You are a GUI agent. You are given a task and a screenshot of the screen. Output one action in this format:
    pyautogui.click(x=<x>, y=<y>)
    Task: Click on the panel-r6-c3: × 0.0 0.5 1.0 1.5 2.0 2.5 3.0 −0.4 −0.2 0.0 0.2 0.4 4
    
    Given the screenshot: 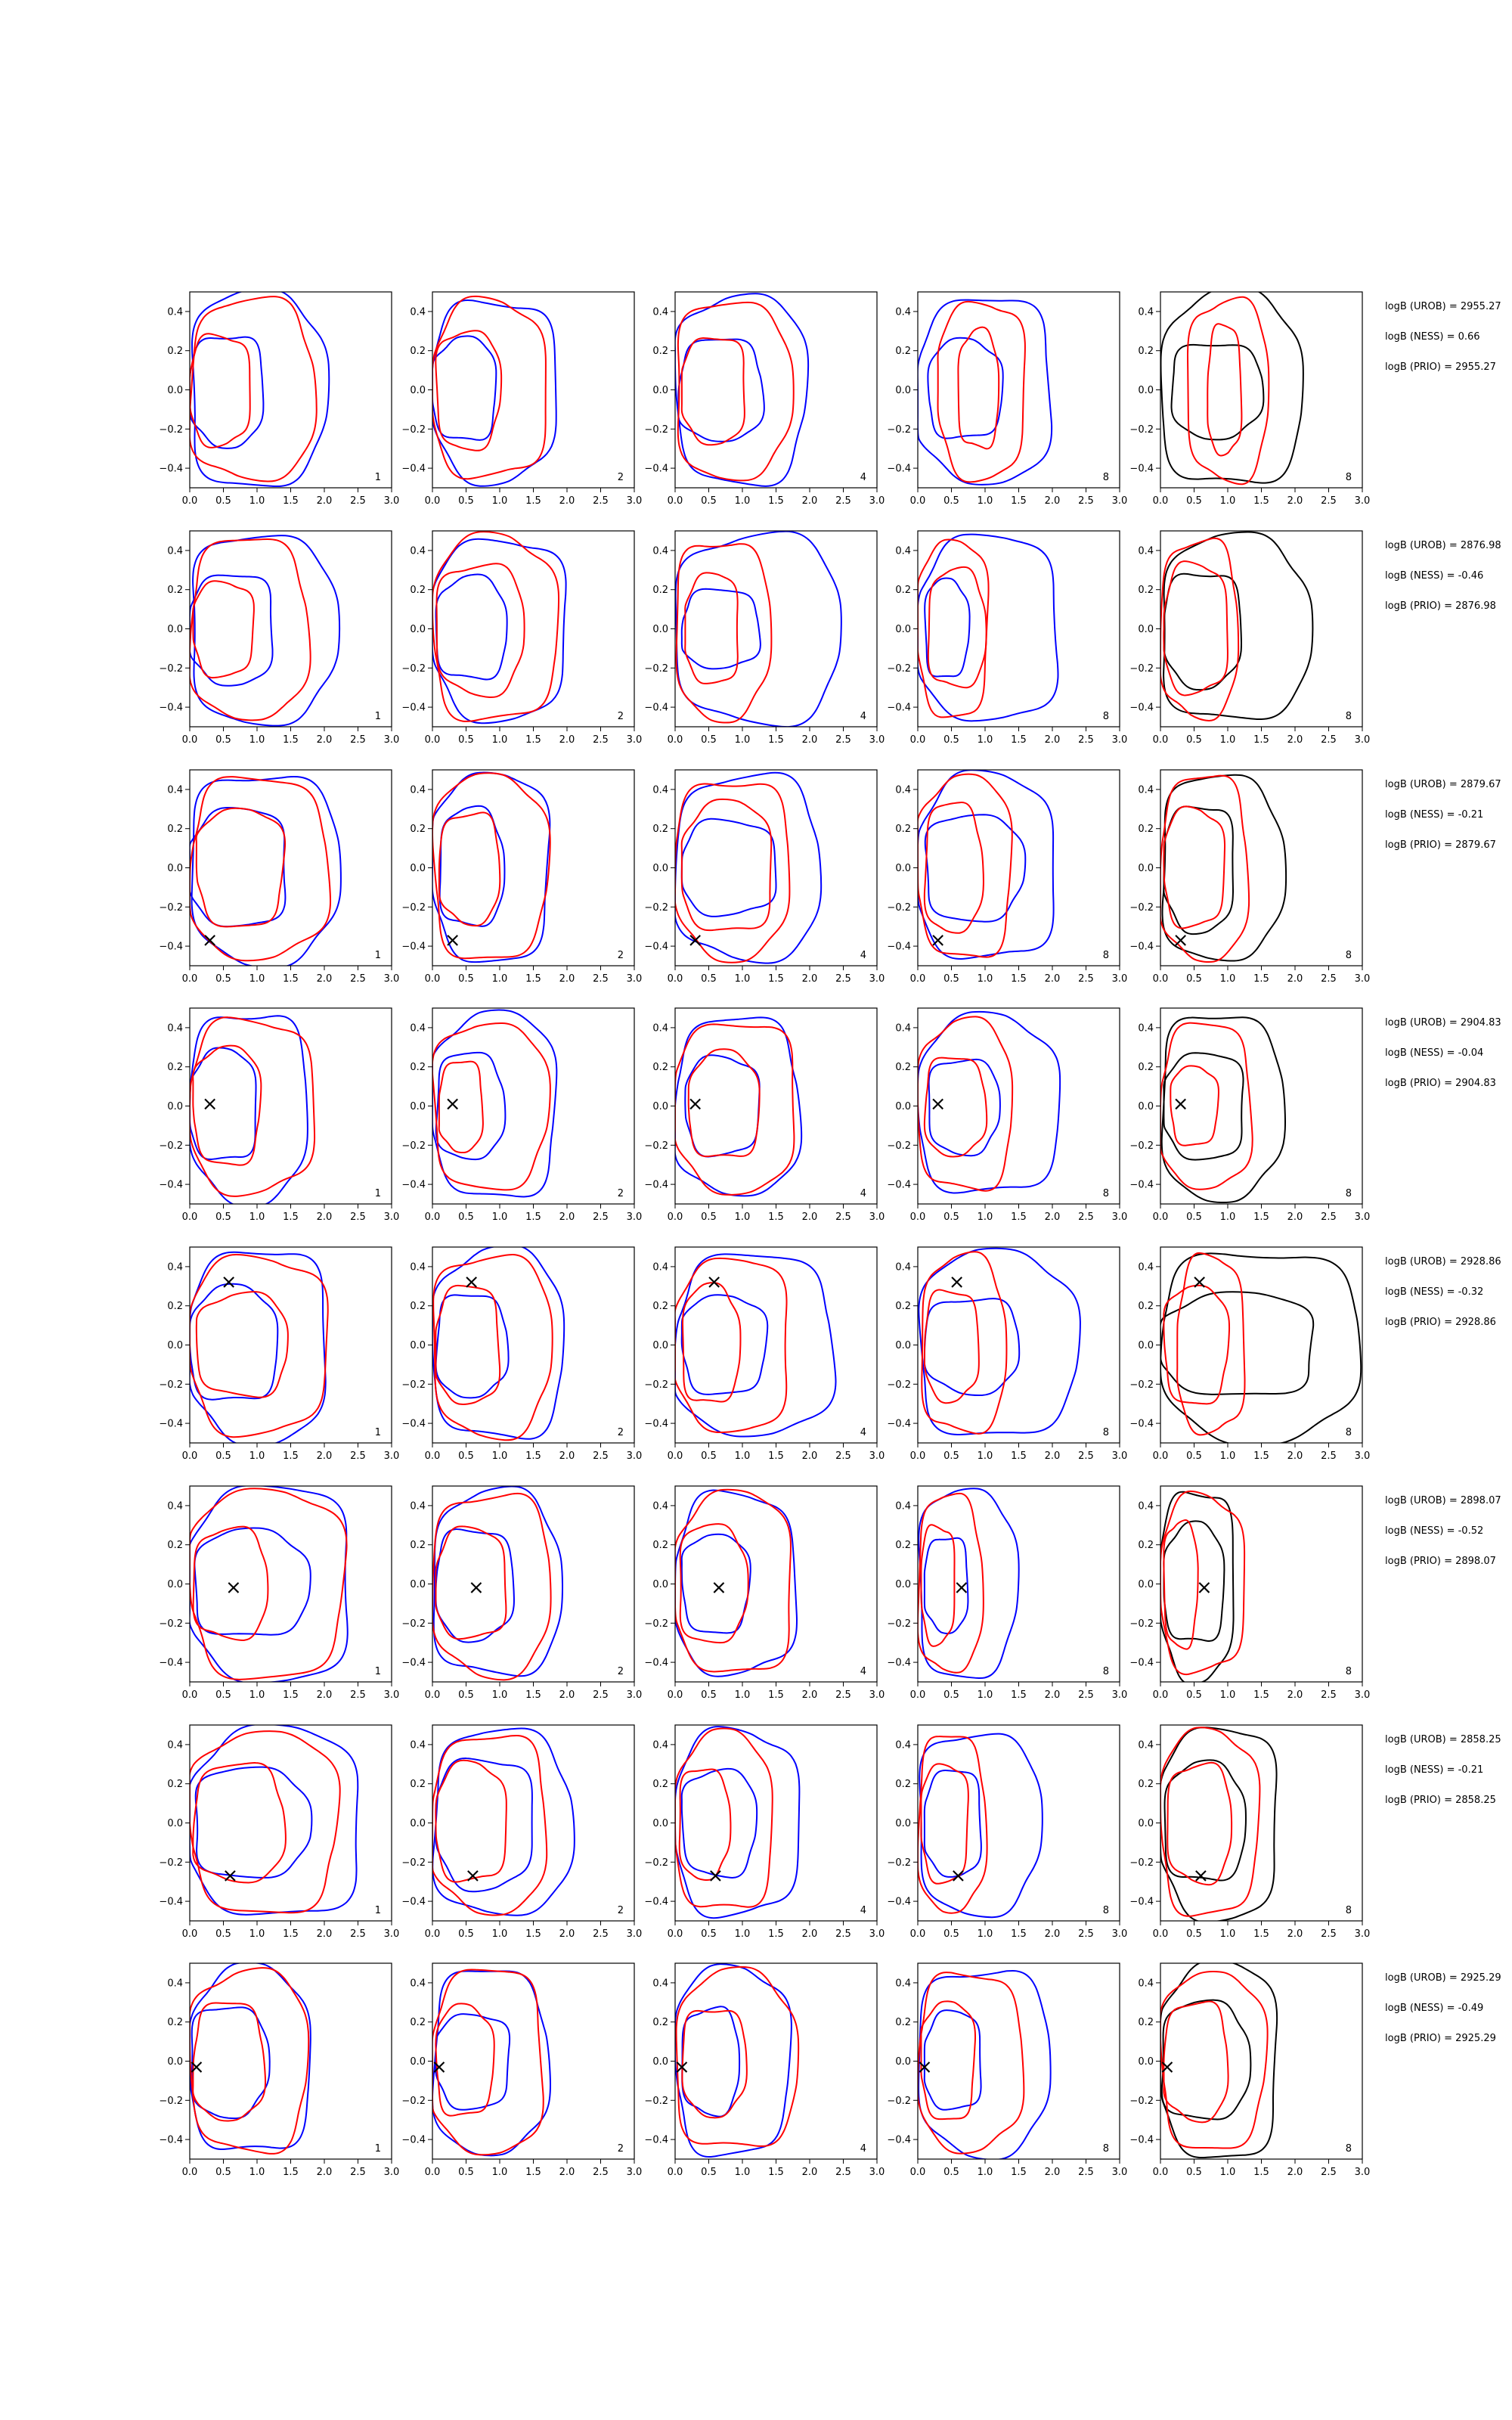 What is the action you would take?
    pyautogui.click(x=764, y=1593)
    